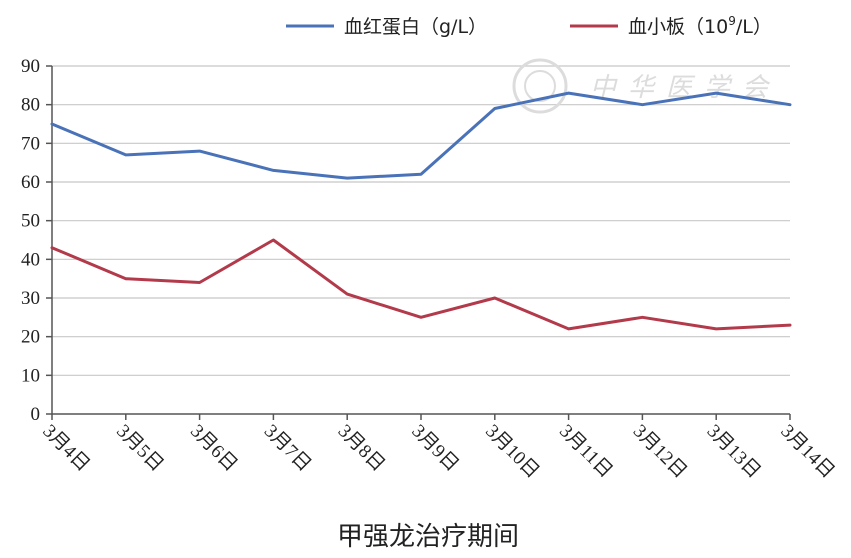  Describe the element at coordinates (30, 240) in the screenshot. I see `y-tick-labels: 0 10 20 30 40 50 60 70 80 90` at that location.